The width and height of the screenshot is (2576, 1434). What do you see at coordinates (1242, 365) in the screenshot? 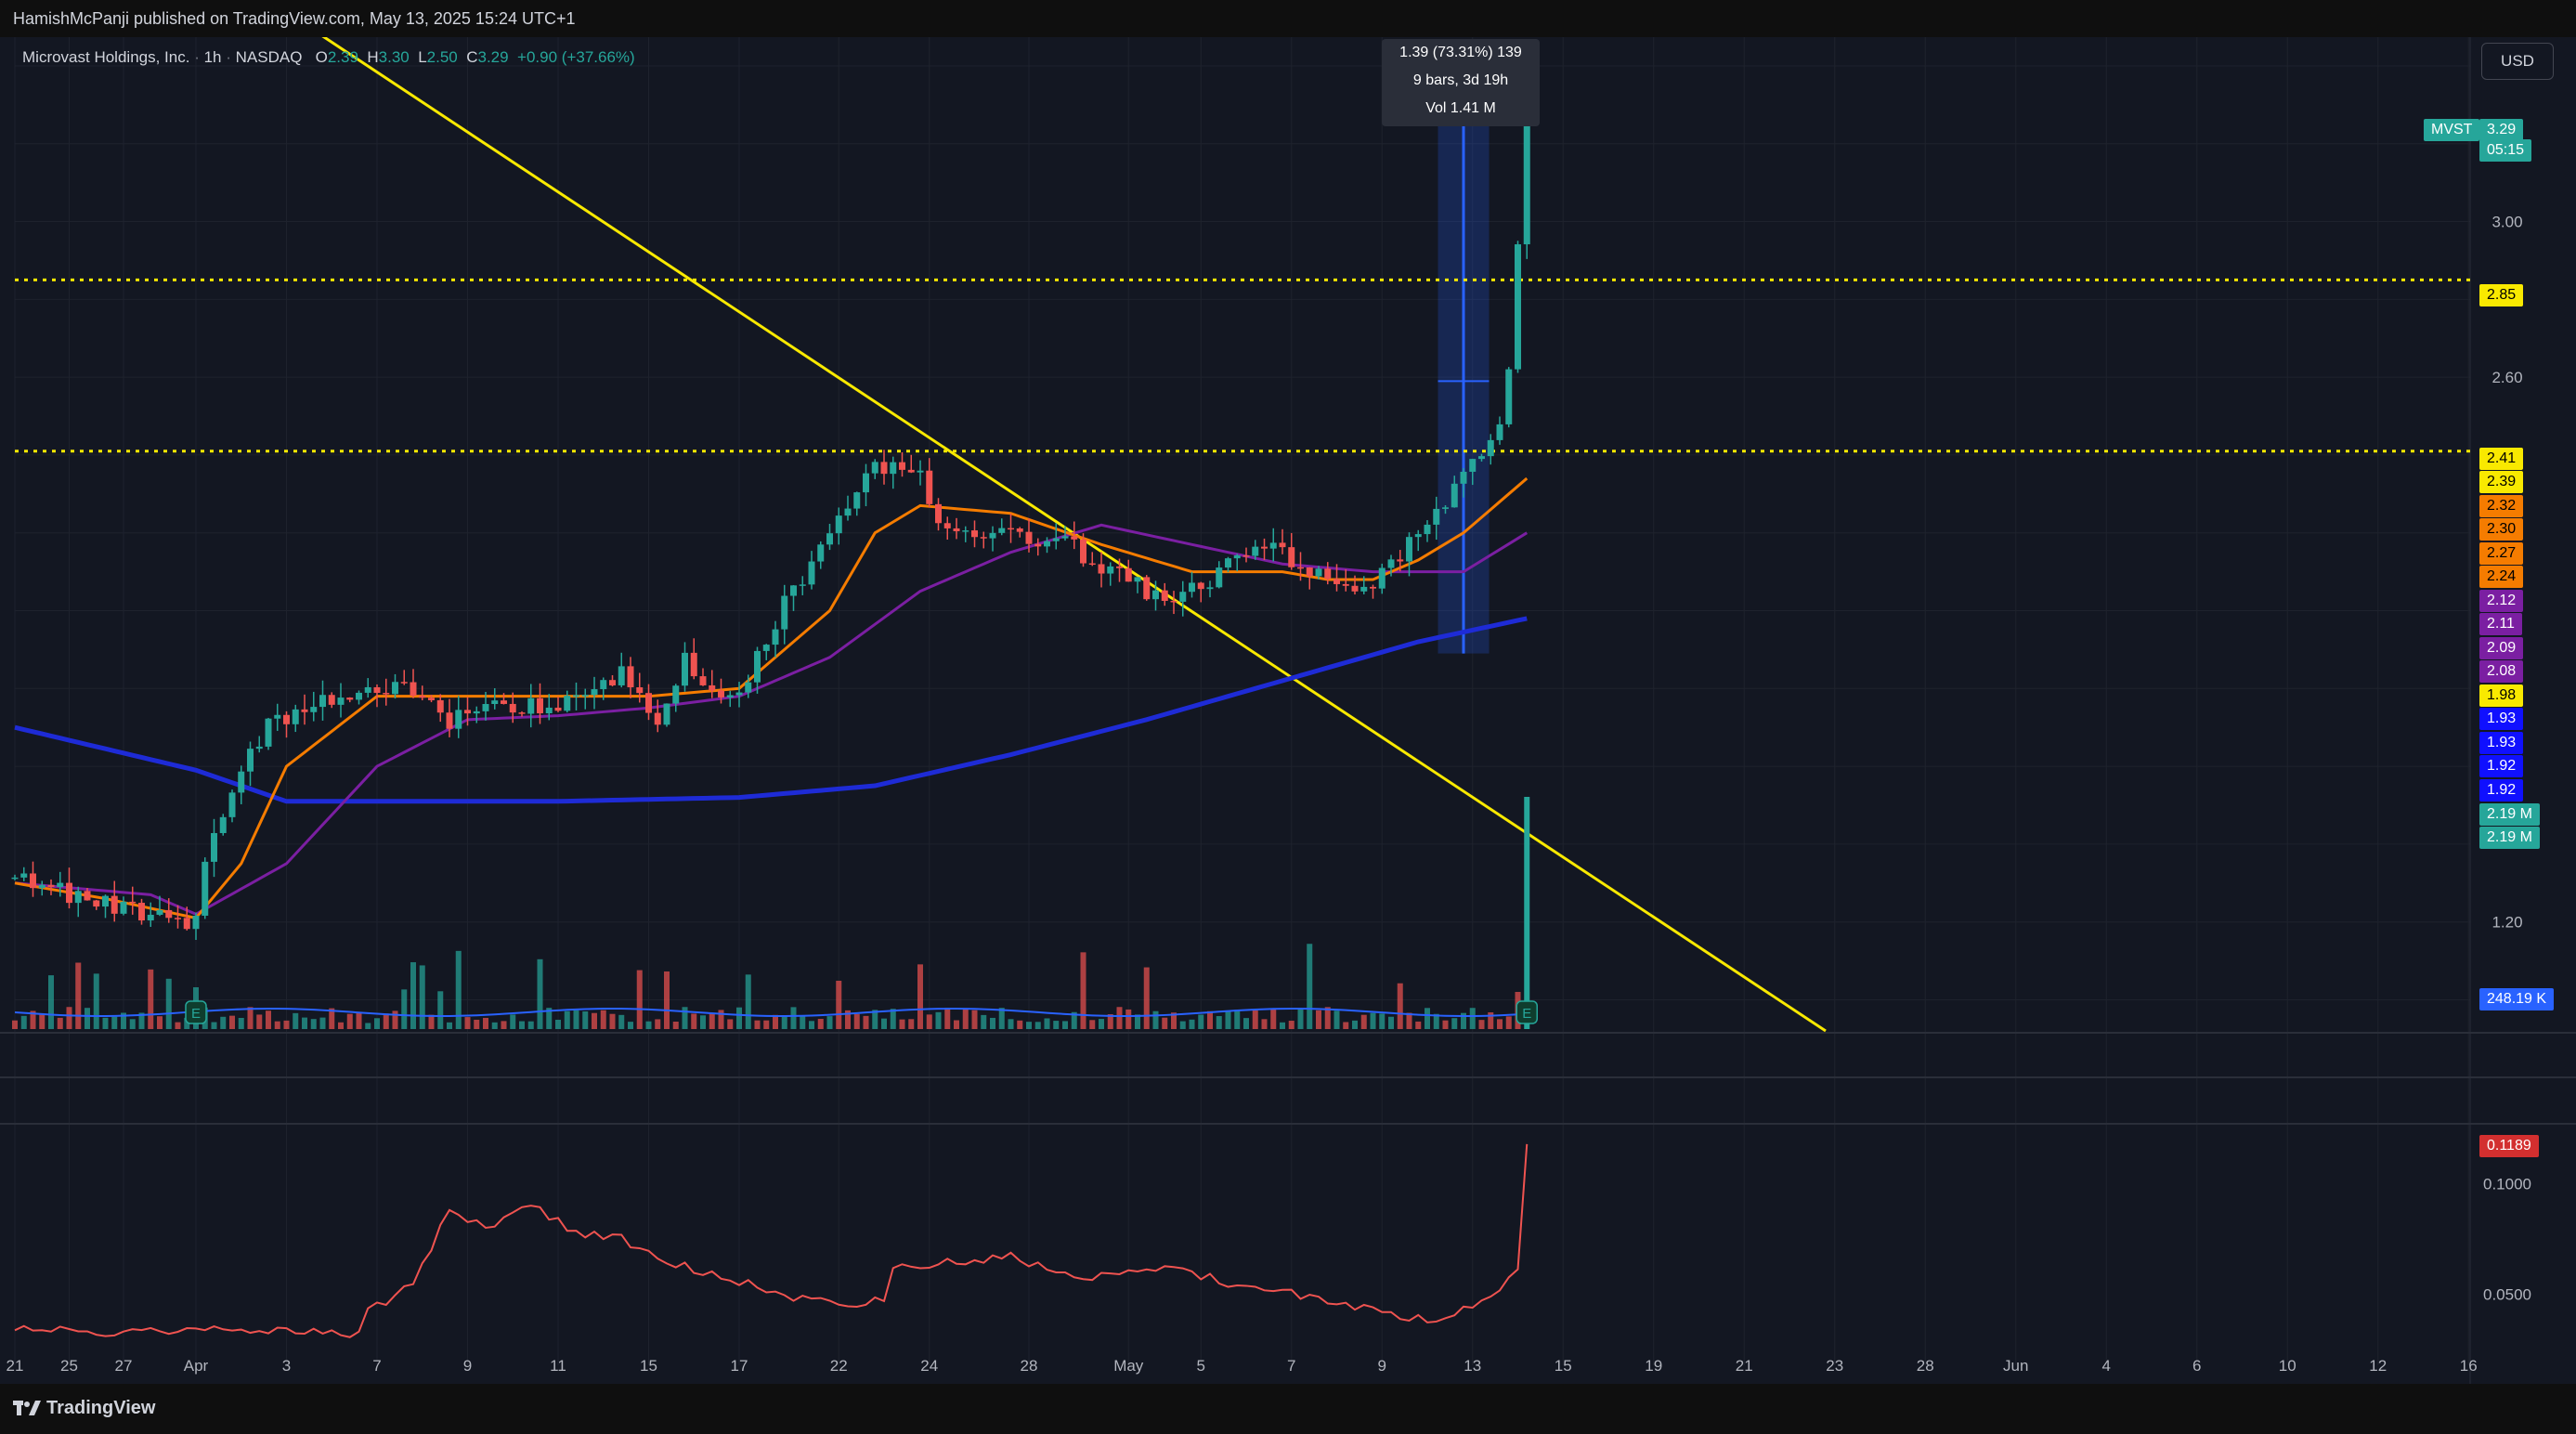
I see `horizontal-levels` at bounding box center [1242, 365].